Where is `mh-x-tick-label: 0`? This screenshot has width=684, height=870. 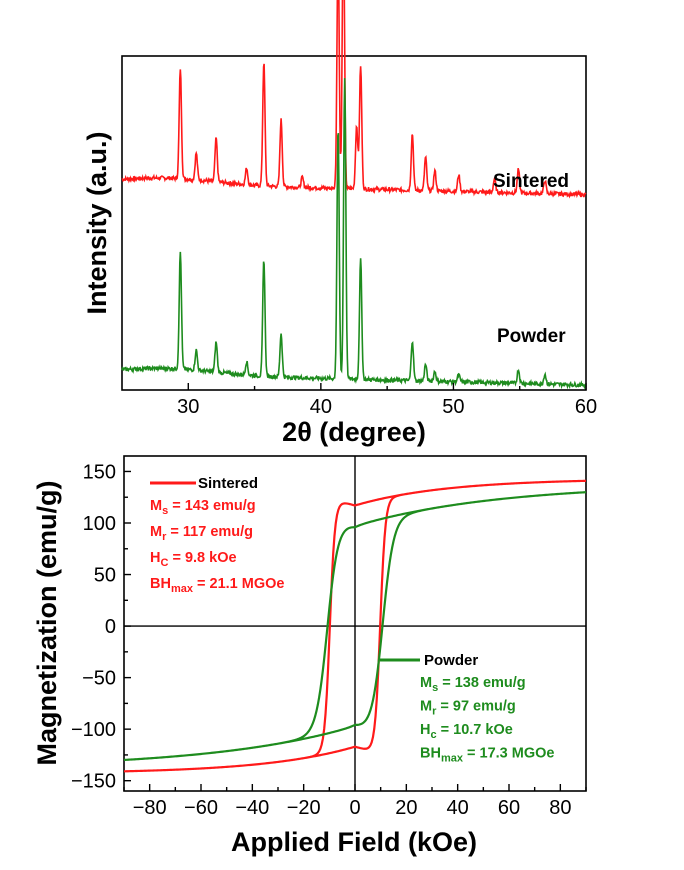
mh-x-tick-label: 0 is located at coordinates (354, 808).